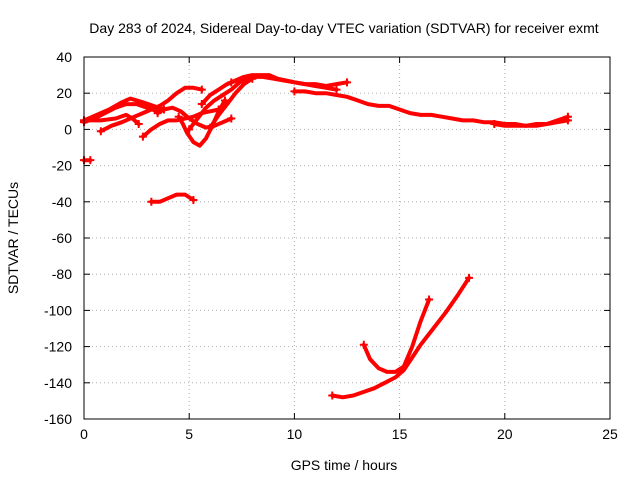 The image size is (640, 480). I want to click on x-tick-label: 10, so click(295, 434).